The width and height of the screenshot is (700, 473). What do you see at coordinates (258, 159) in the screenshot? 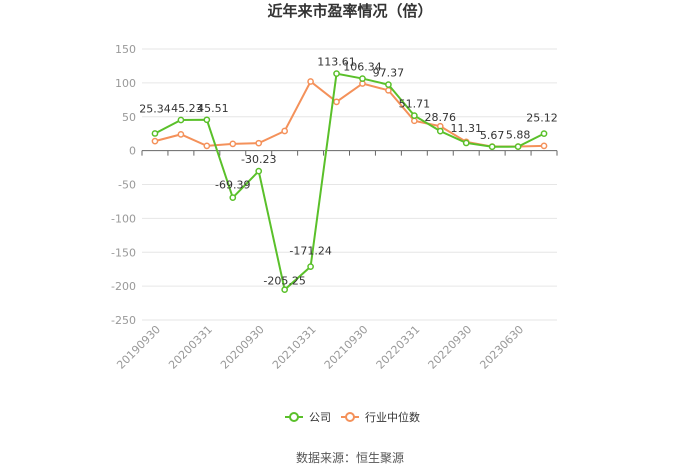
I see `data-label: -30.23` at bounding box center [258, 159].